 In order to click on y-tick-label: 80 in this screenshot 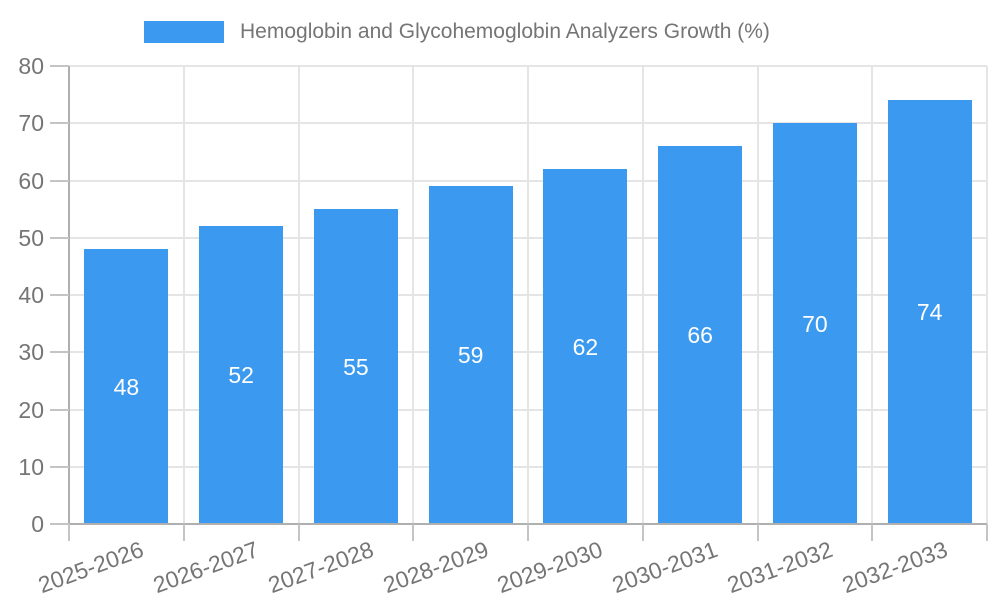, I will do `click(31, 66)`.